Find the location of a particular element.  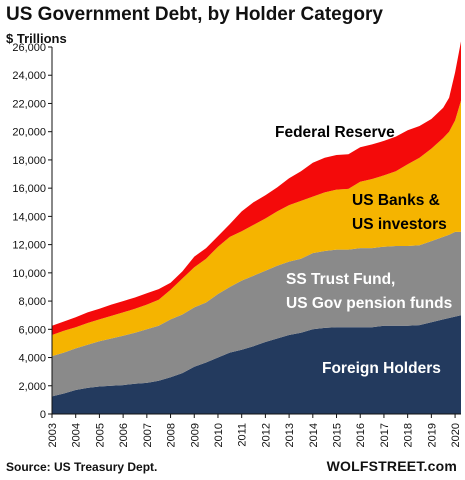

x-tick-label: 2019 is located at coordinates (432, 435).